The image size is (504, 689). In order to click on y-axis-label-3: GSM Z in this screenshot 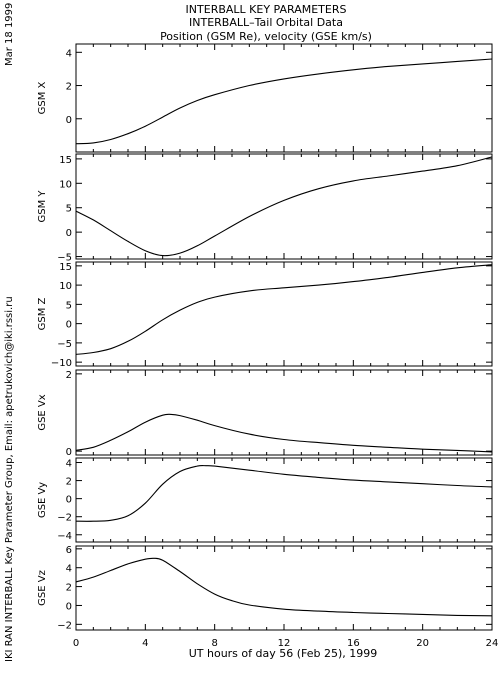, I will do `click(42, 313)`.